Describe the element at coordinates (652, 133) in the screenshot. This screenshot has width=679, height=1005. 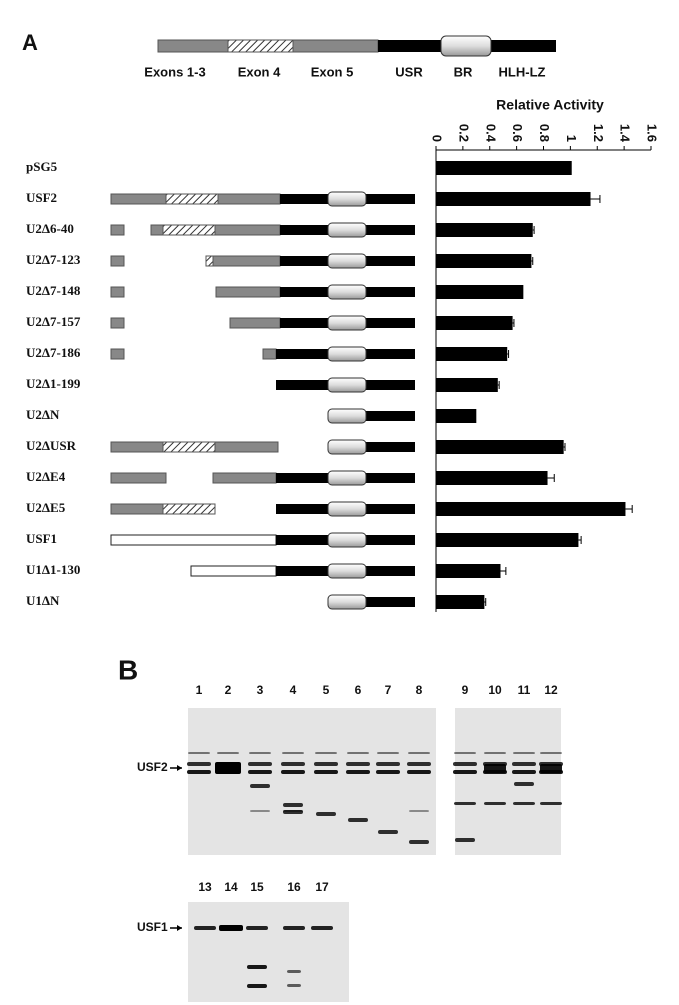
I see `x-tick-label: 1.6` at that location.